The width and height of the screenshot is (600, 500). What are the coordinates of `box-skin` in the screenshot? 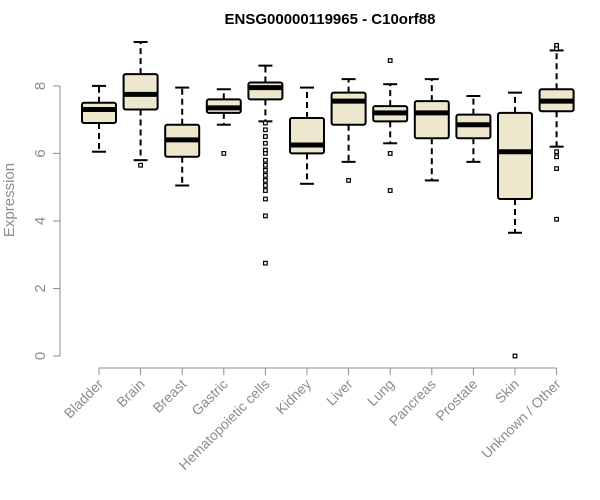 It's located at (515, 225).